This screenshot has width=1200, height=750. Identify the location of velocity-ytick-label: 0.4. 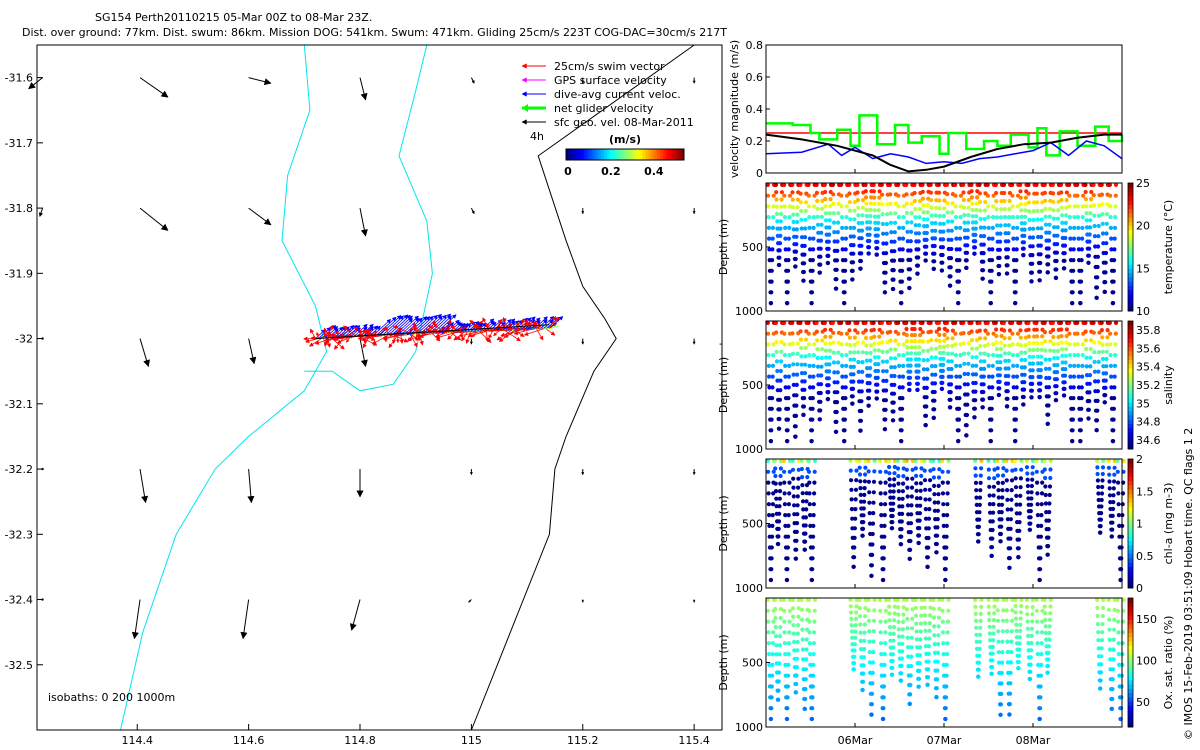
(755, 109).